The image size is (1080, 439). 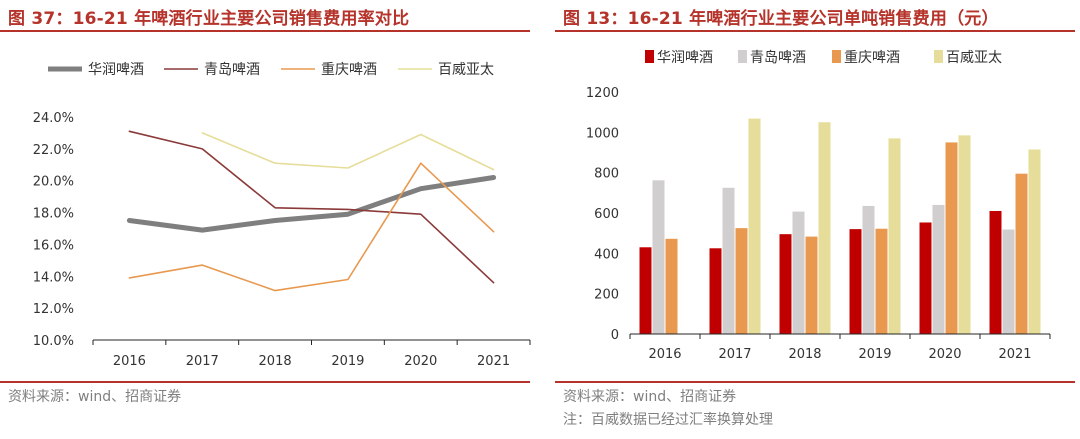 What do you see at coordinates (53, 150) in the screenshot?
I see `y-tick-label: 22.0%` at bounding box center [53, 150].